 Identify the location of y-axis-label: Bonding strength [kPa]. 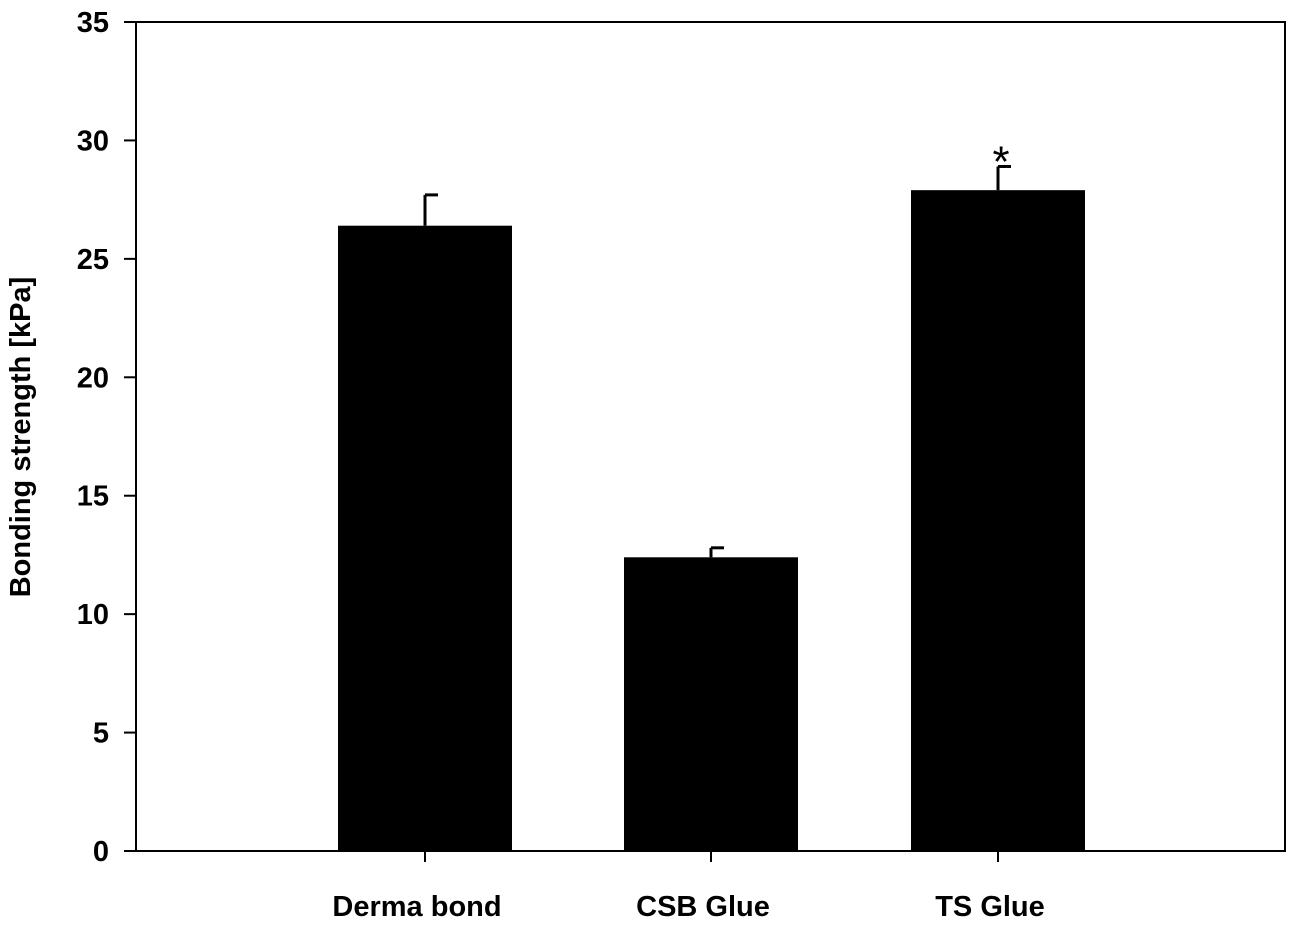
(21, 437).